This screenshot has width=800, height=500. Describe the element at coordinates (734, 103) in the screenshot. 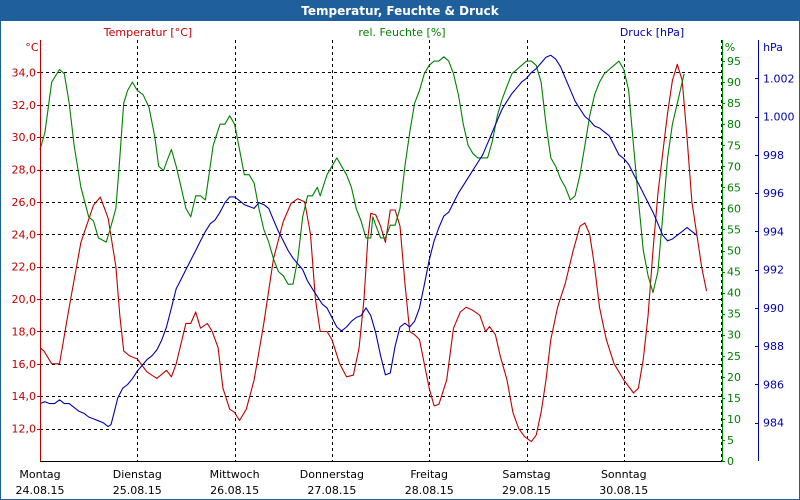

I see `humidity-tick-label: 85` at that location.